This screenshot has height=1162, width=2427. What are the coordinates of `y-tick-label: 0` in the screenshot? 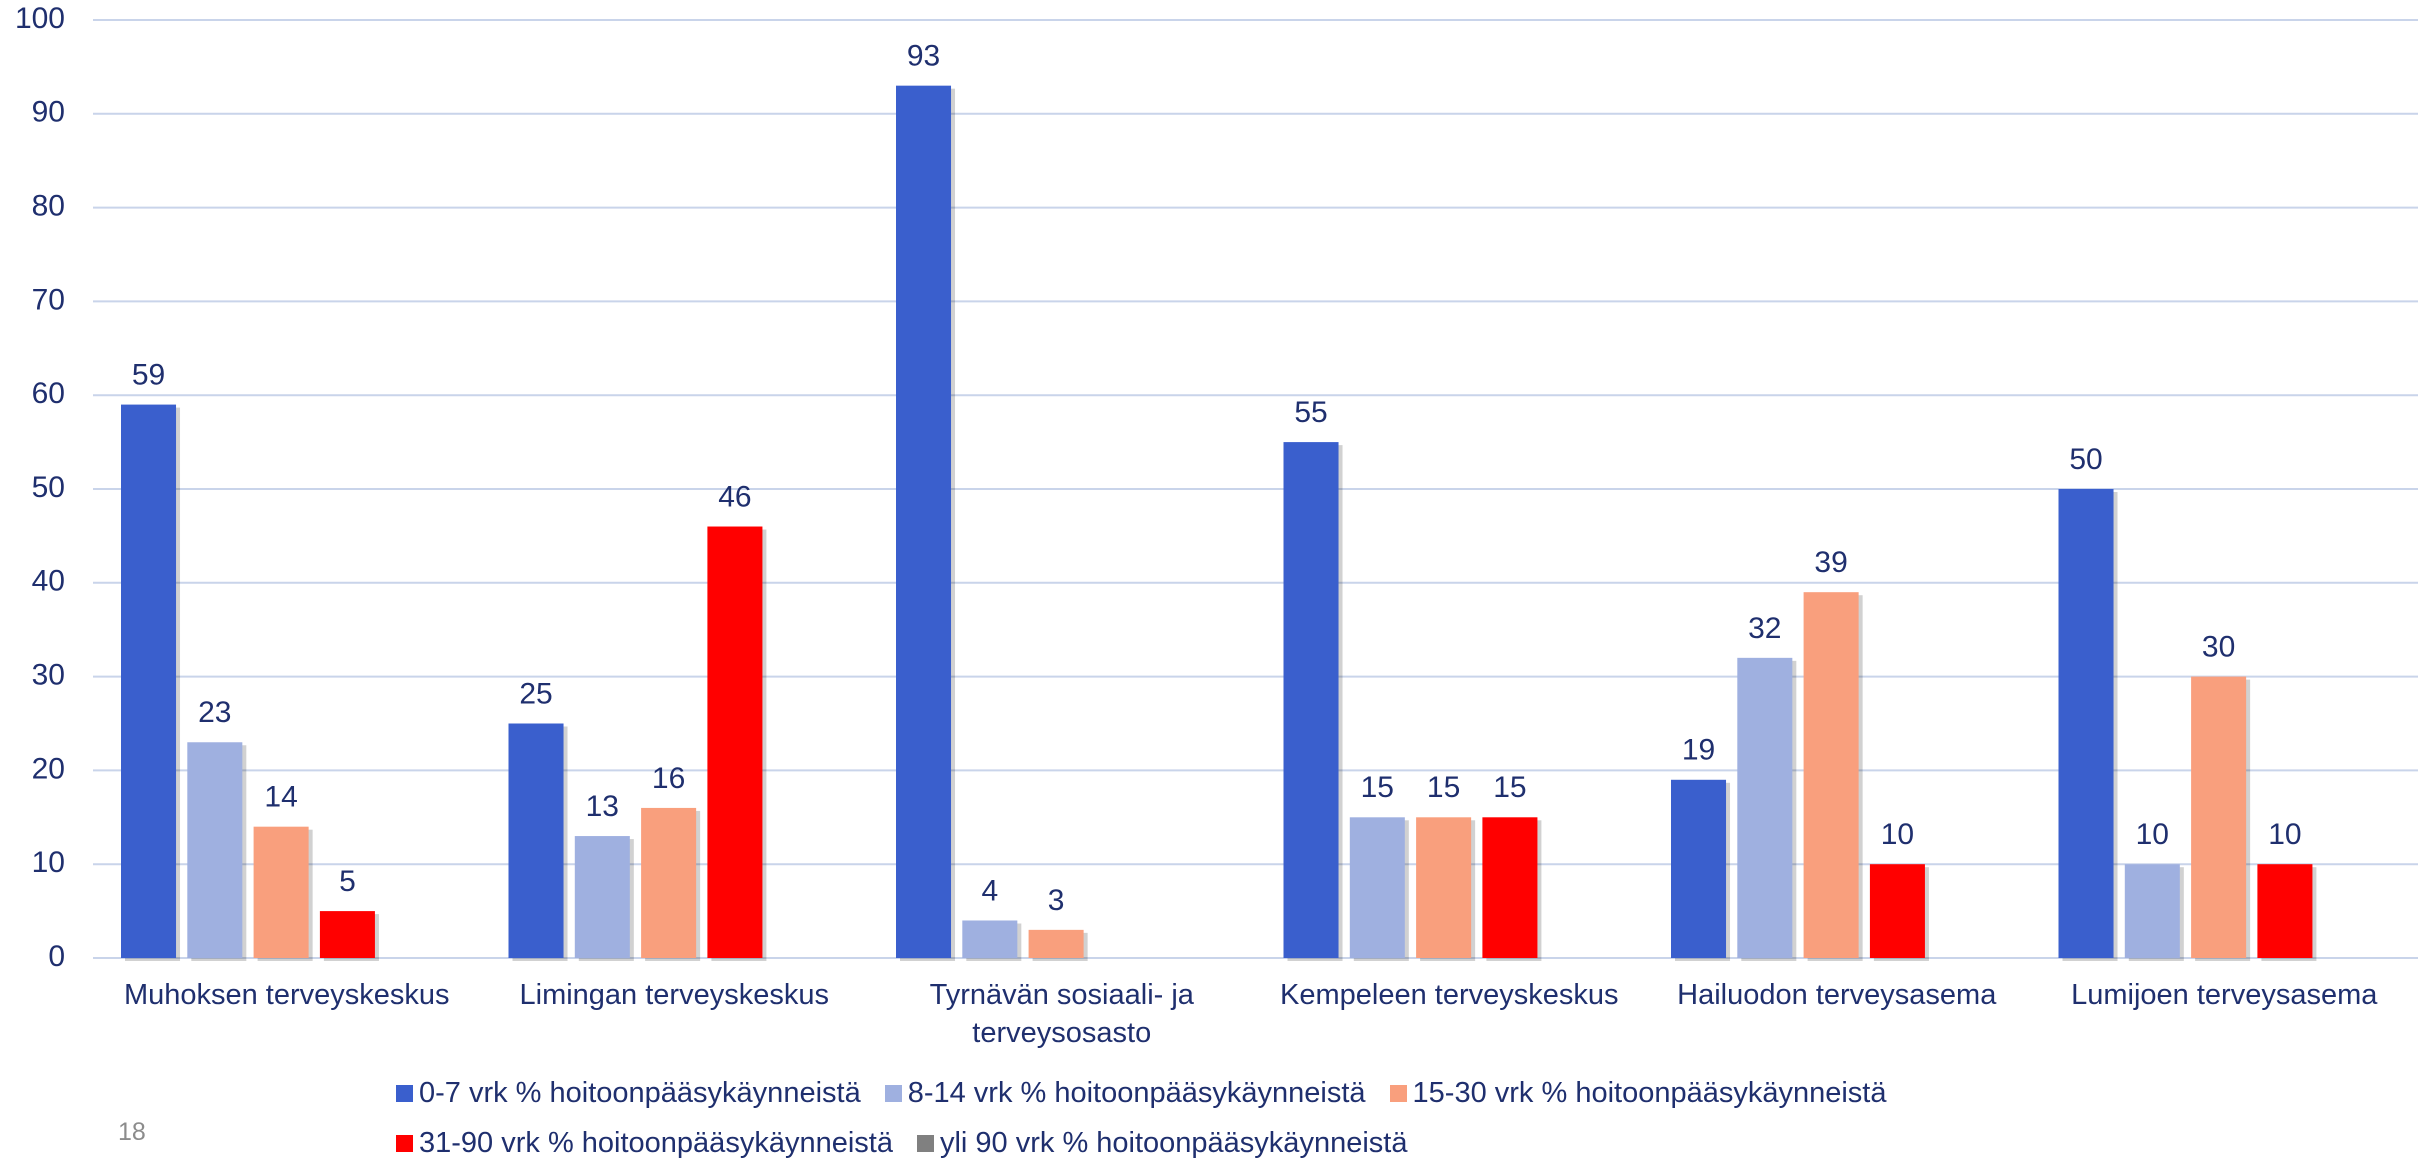 It's located at (56, 956).